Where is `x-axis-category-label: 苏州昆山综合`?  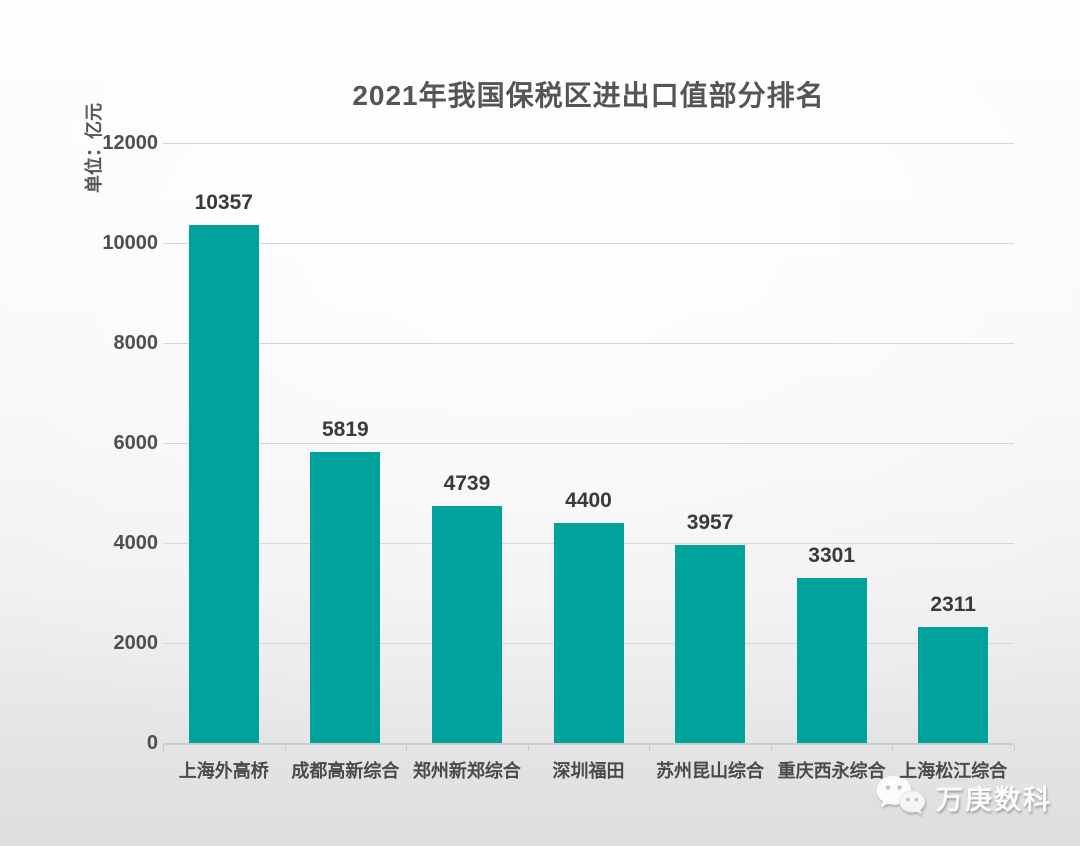
x-axis-category-label: 苏州昆山综合 is located at coordinates (710, 771).